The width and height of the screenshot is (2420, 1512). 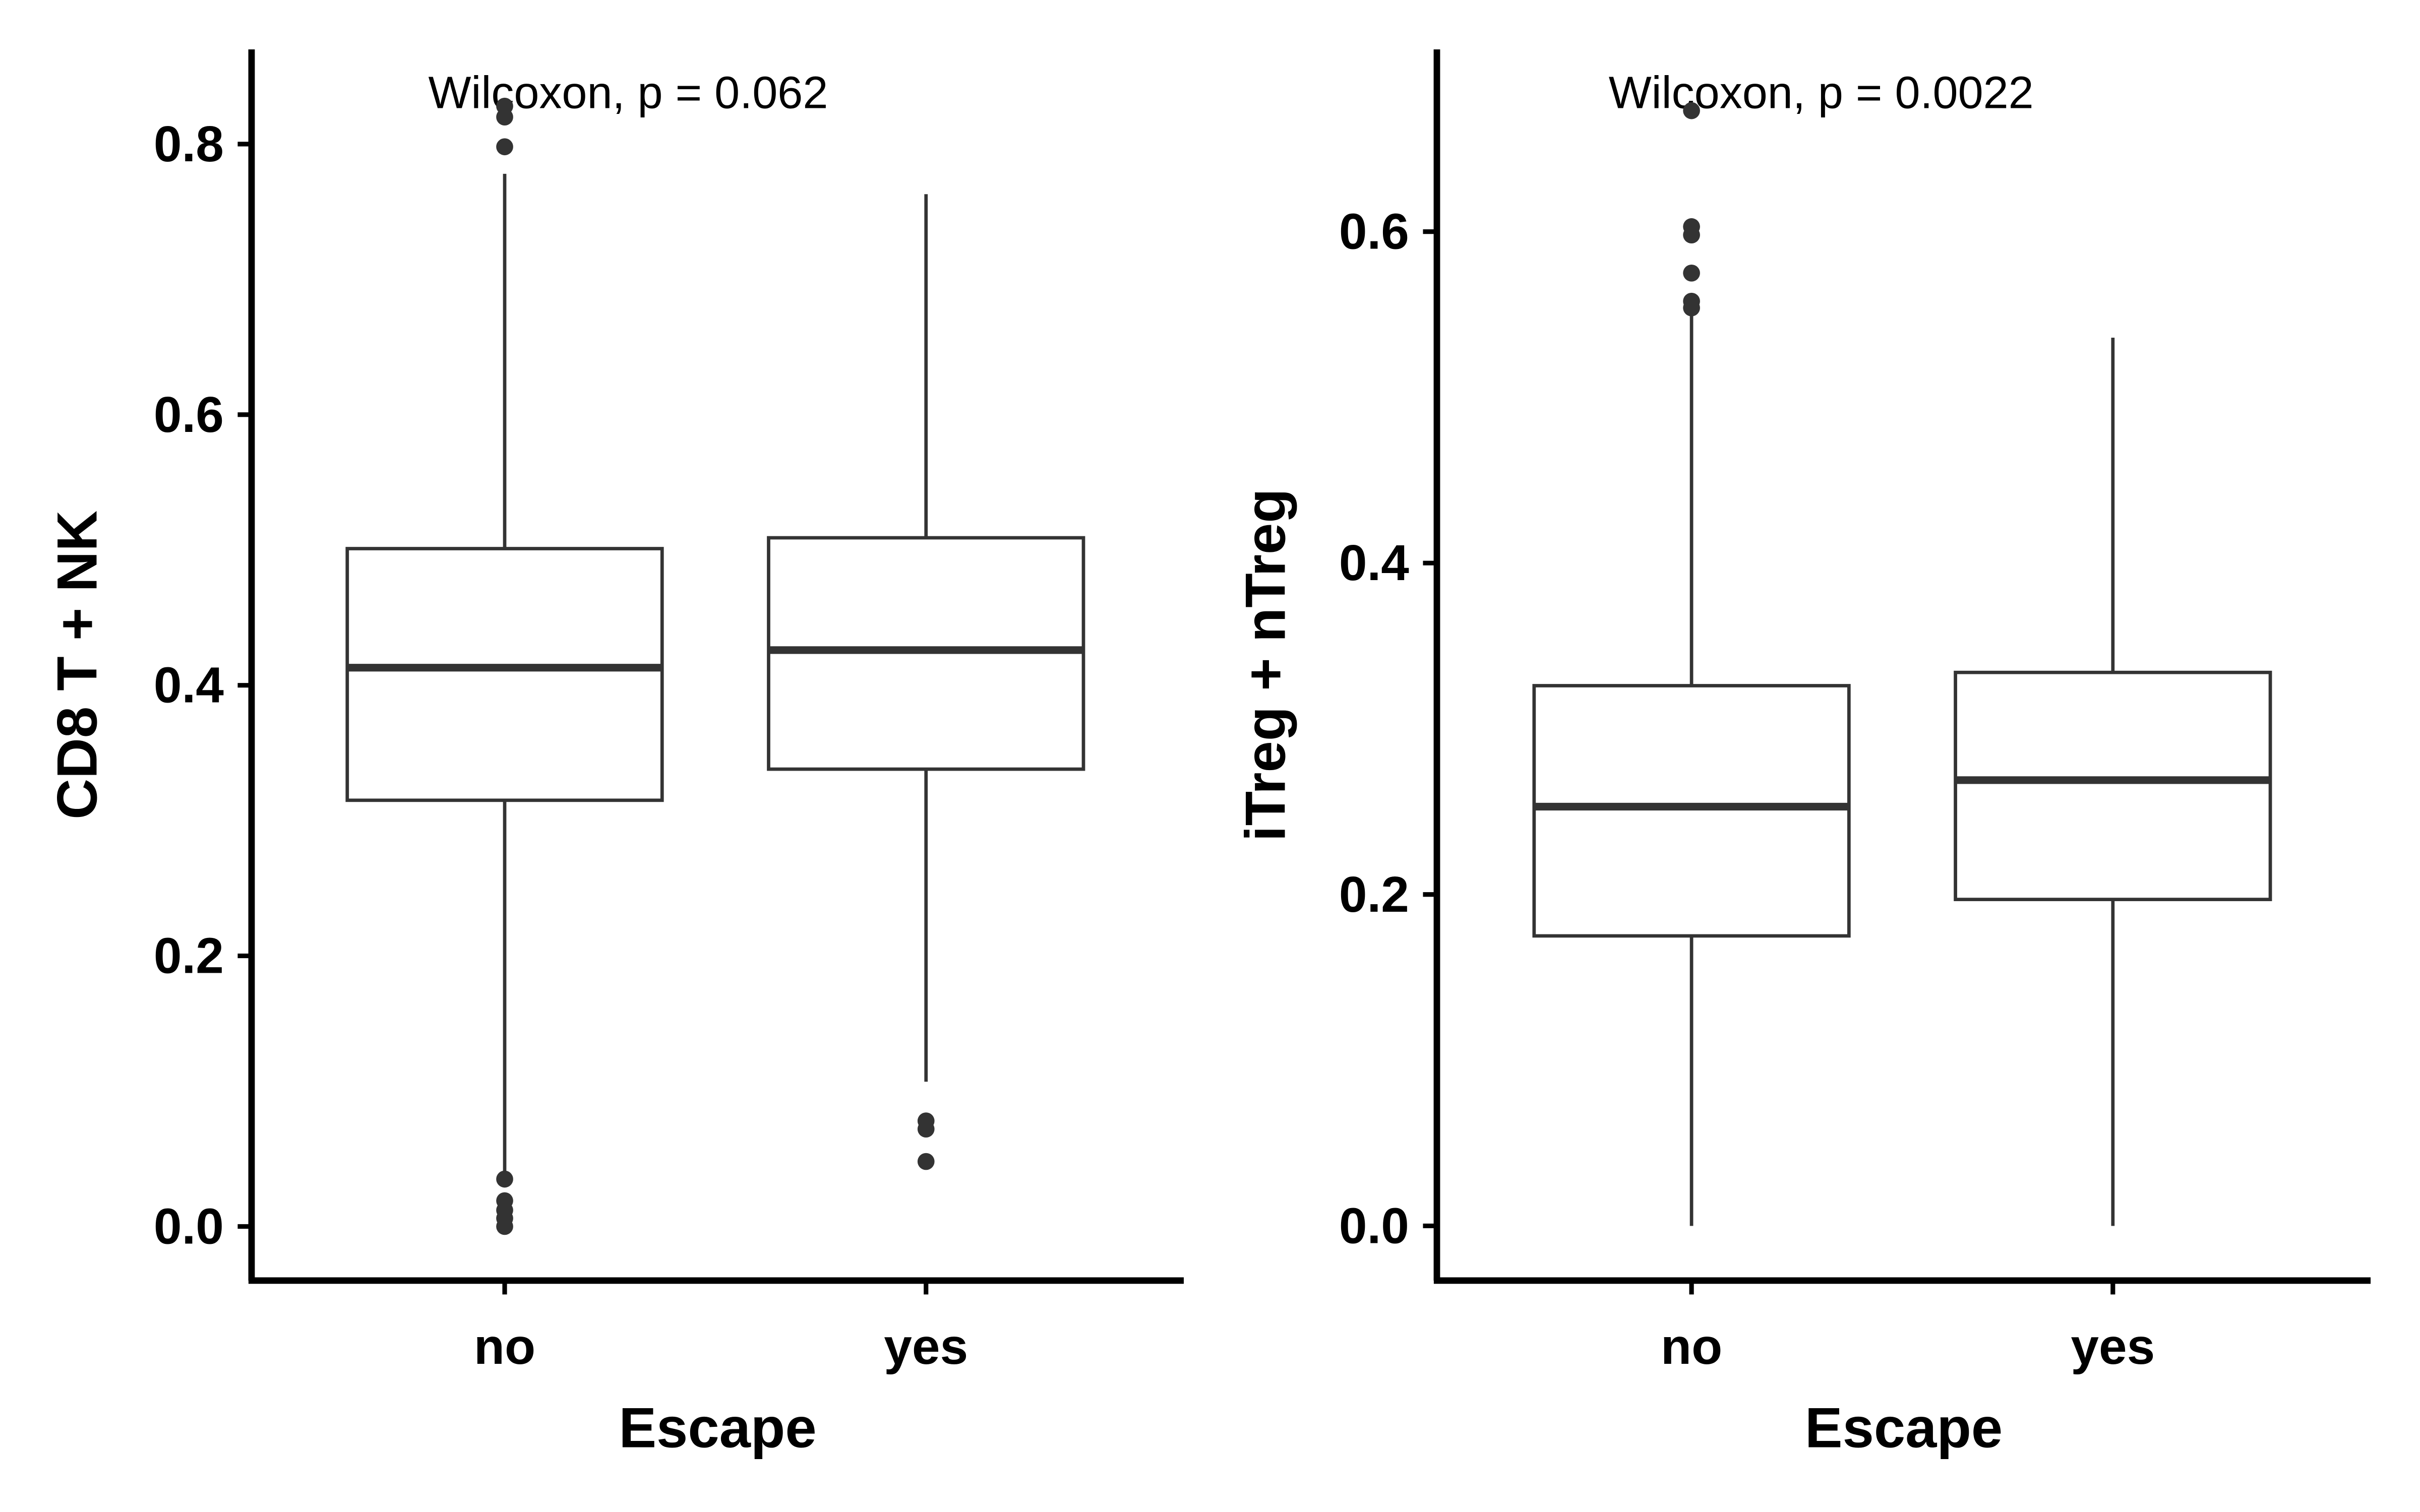 I want to click on wilcoxon-annotation: Wilcoxon, p = 0.0022, so click(x=1821, y=93).